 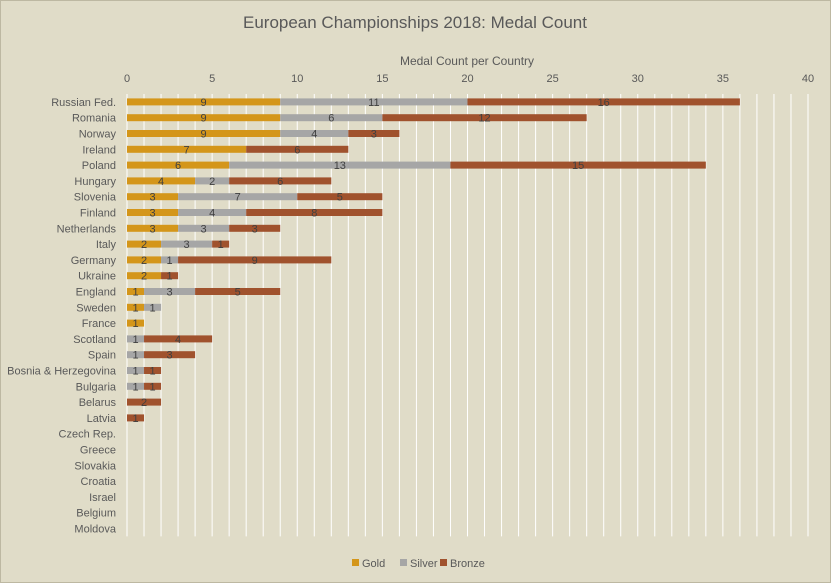 I want to click on category-label: Finland, so click(x=98, y=214).